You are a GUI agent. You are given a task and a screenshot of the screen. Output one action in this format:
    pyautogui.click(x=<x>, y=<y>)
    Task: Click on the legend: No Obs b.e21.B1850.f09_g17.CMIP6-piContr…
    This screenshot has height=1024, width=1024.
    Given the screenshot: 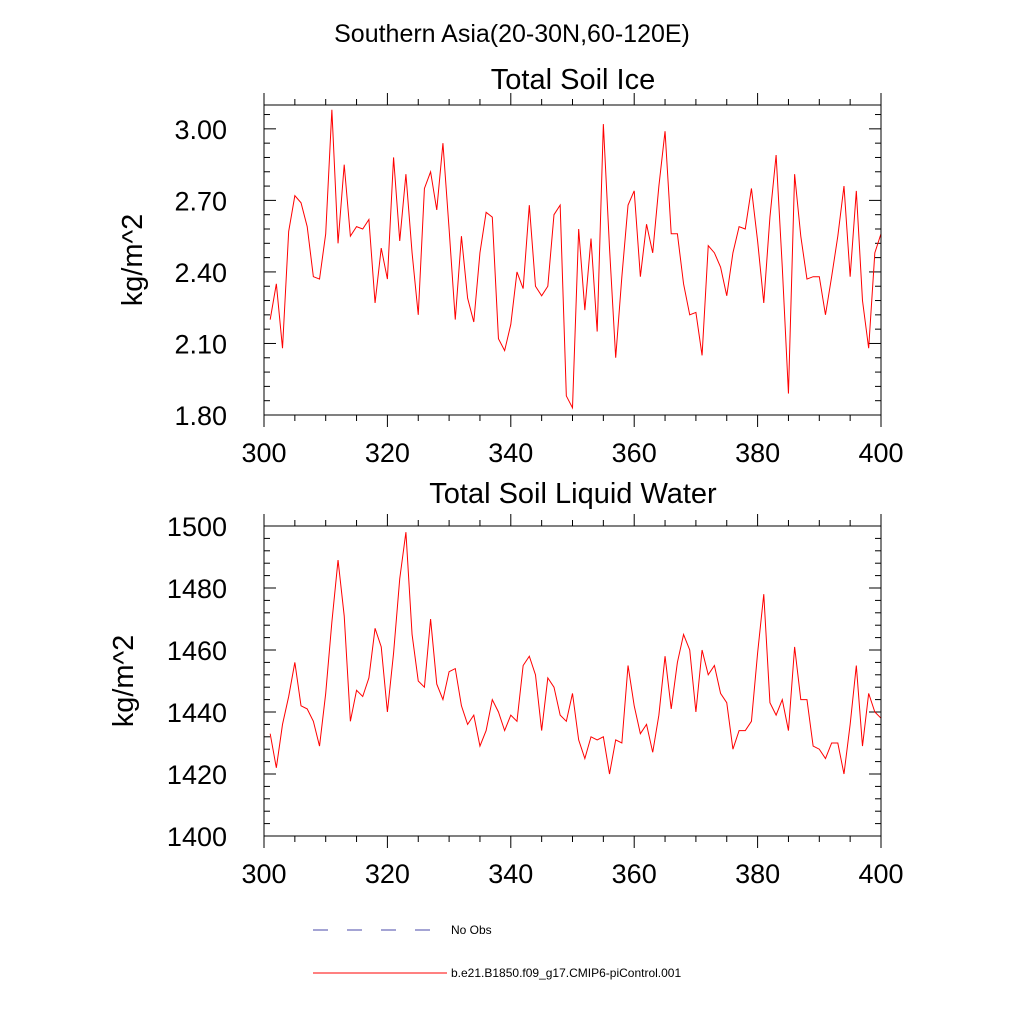 What is the action you would take?
    pyautogui.click(x=497, y=951)
    